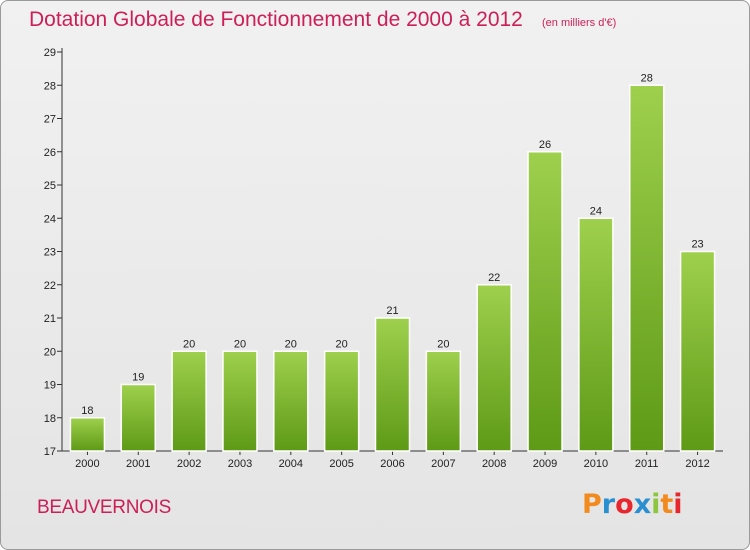 The image size is (750, 550). Describe the element at coordinates (392, 311) in the screenshot. I see `bar-value-label: 21` at that location.